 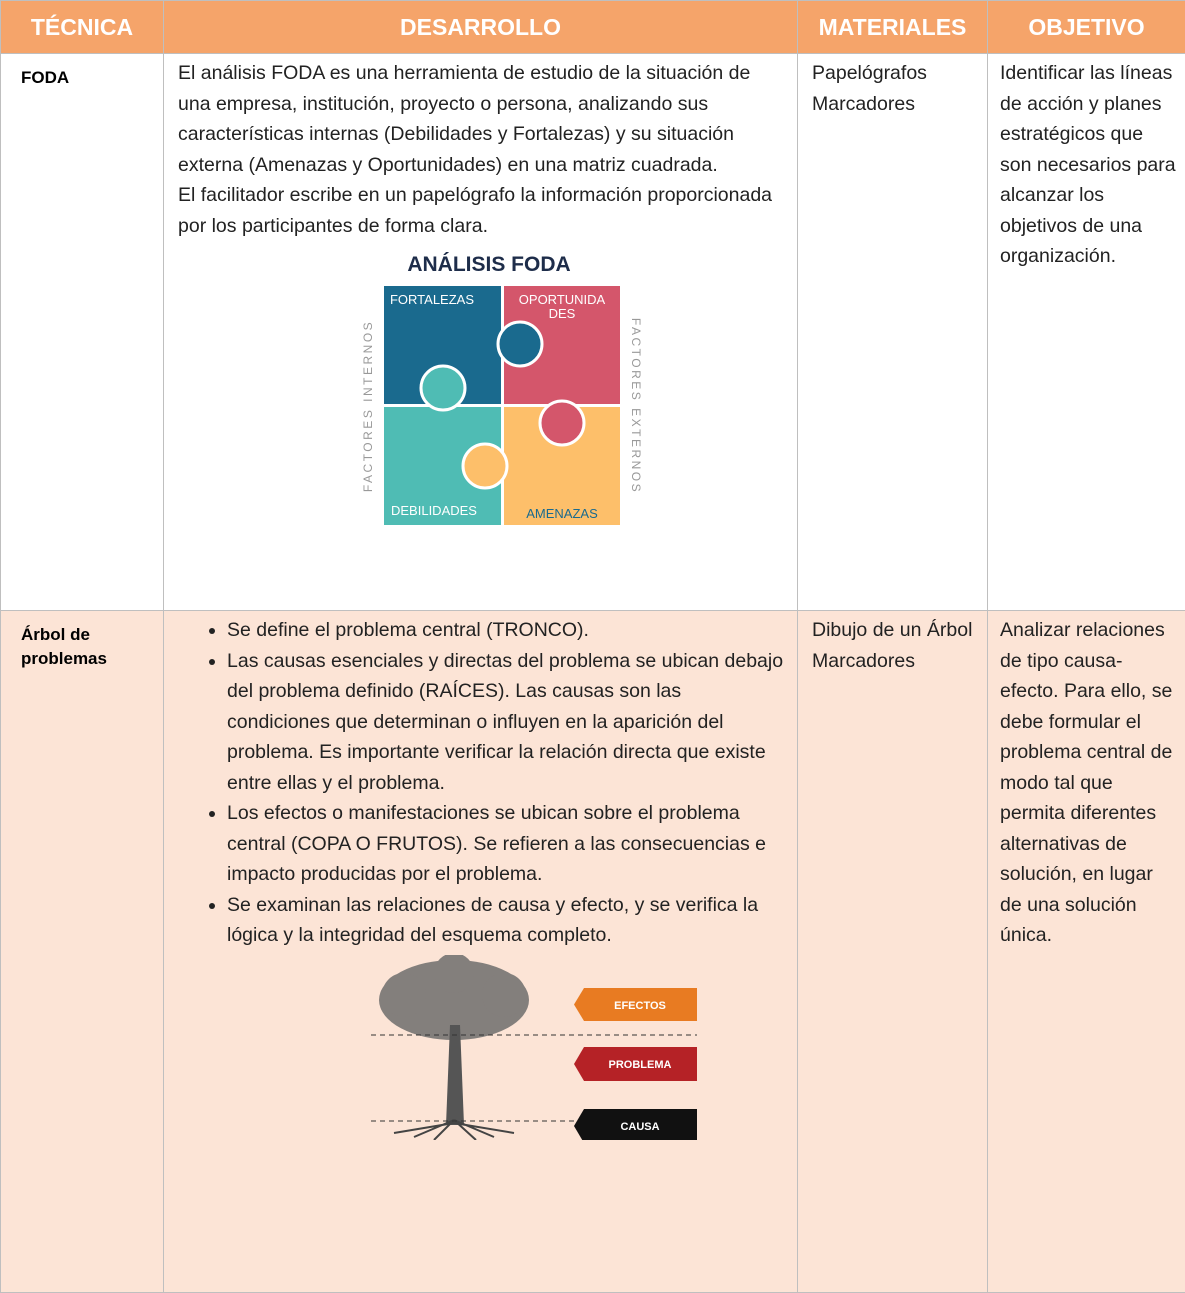 I want to click on header-cell: MATERIALES, so click(x=893, y=27).